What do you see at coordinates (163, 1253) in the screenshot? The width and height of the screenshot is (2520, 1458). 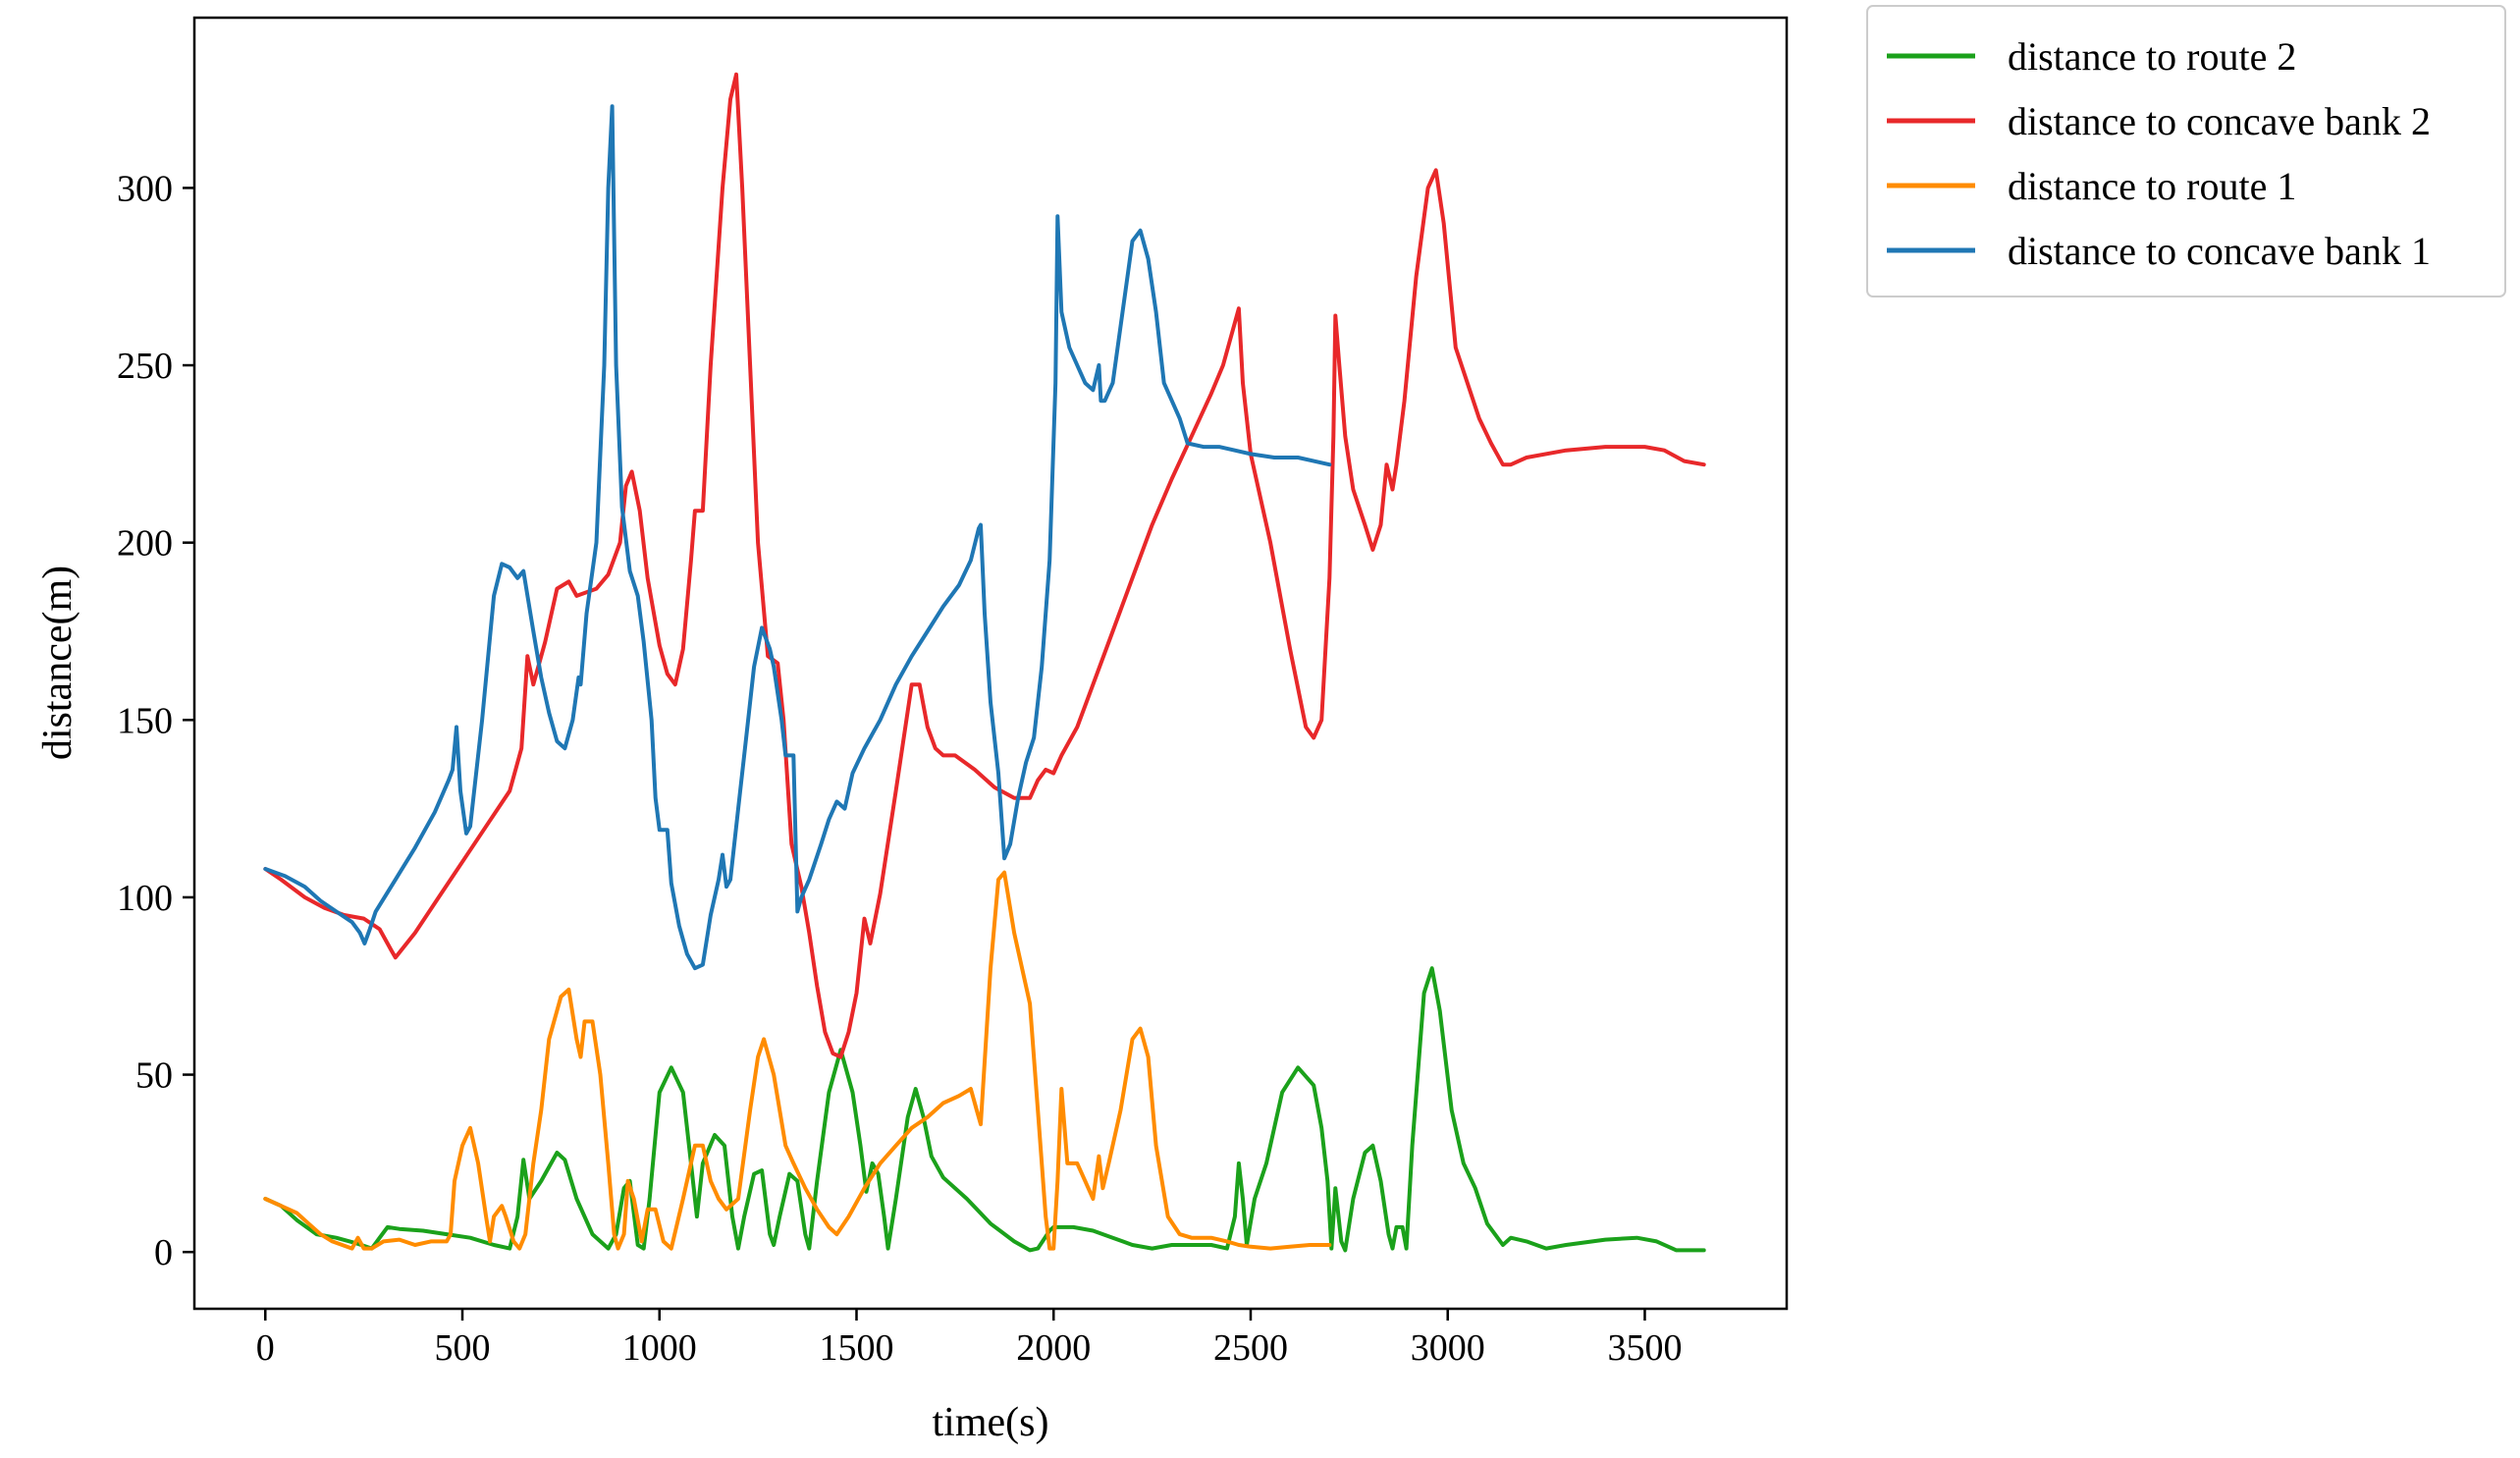 I see `y-tick-label: 0` at bounding box center [163, 1253].